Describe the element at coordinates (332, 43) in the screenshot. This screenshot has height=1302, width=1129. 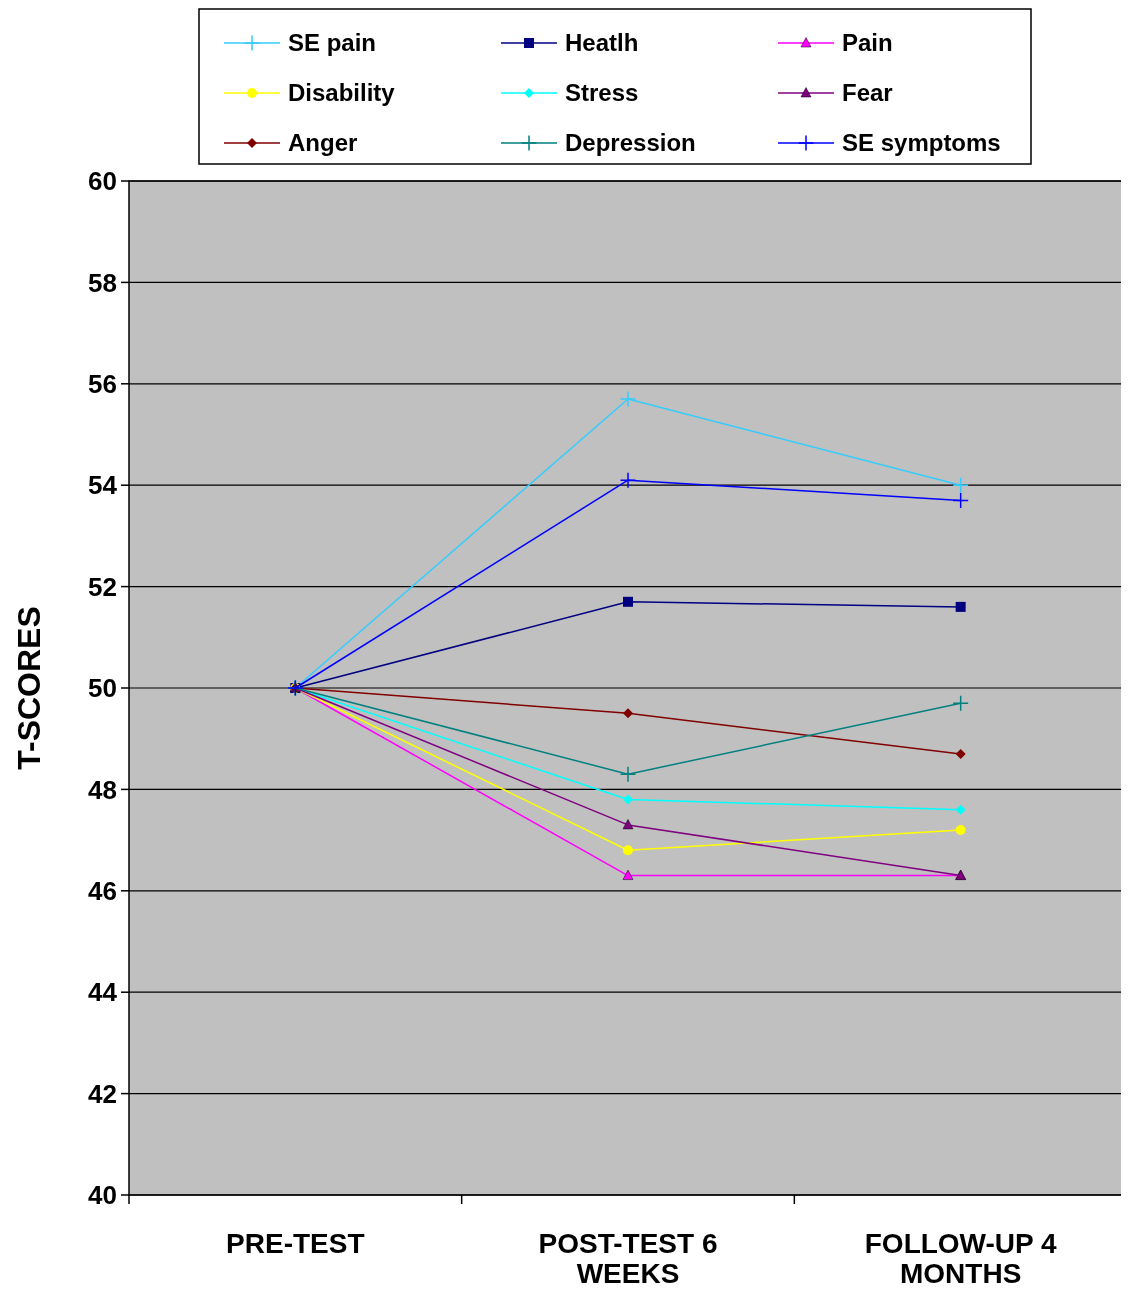
I see `legend-label: SE pain` at that location.